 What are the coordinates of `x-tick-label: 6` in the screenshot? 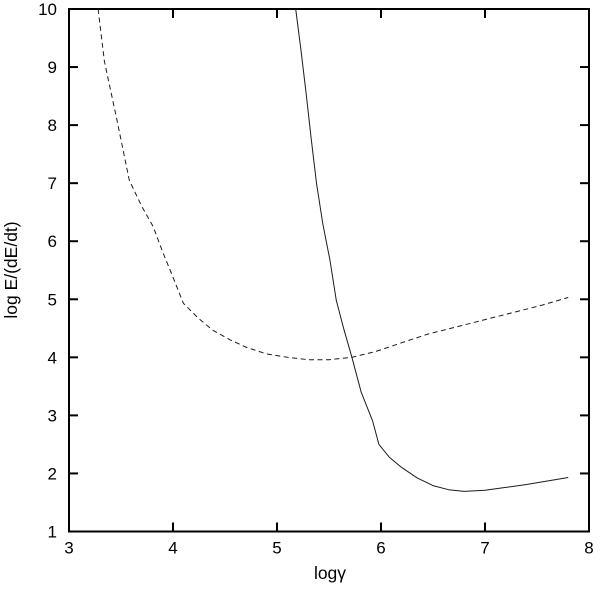 It's located at (380, 548).